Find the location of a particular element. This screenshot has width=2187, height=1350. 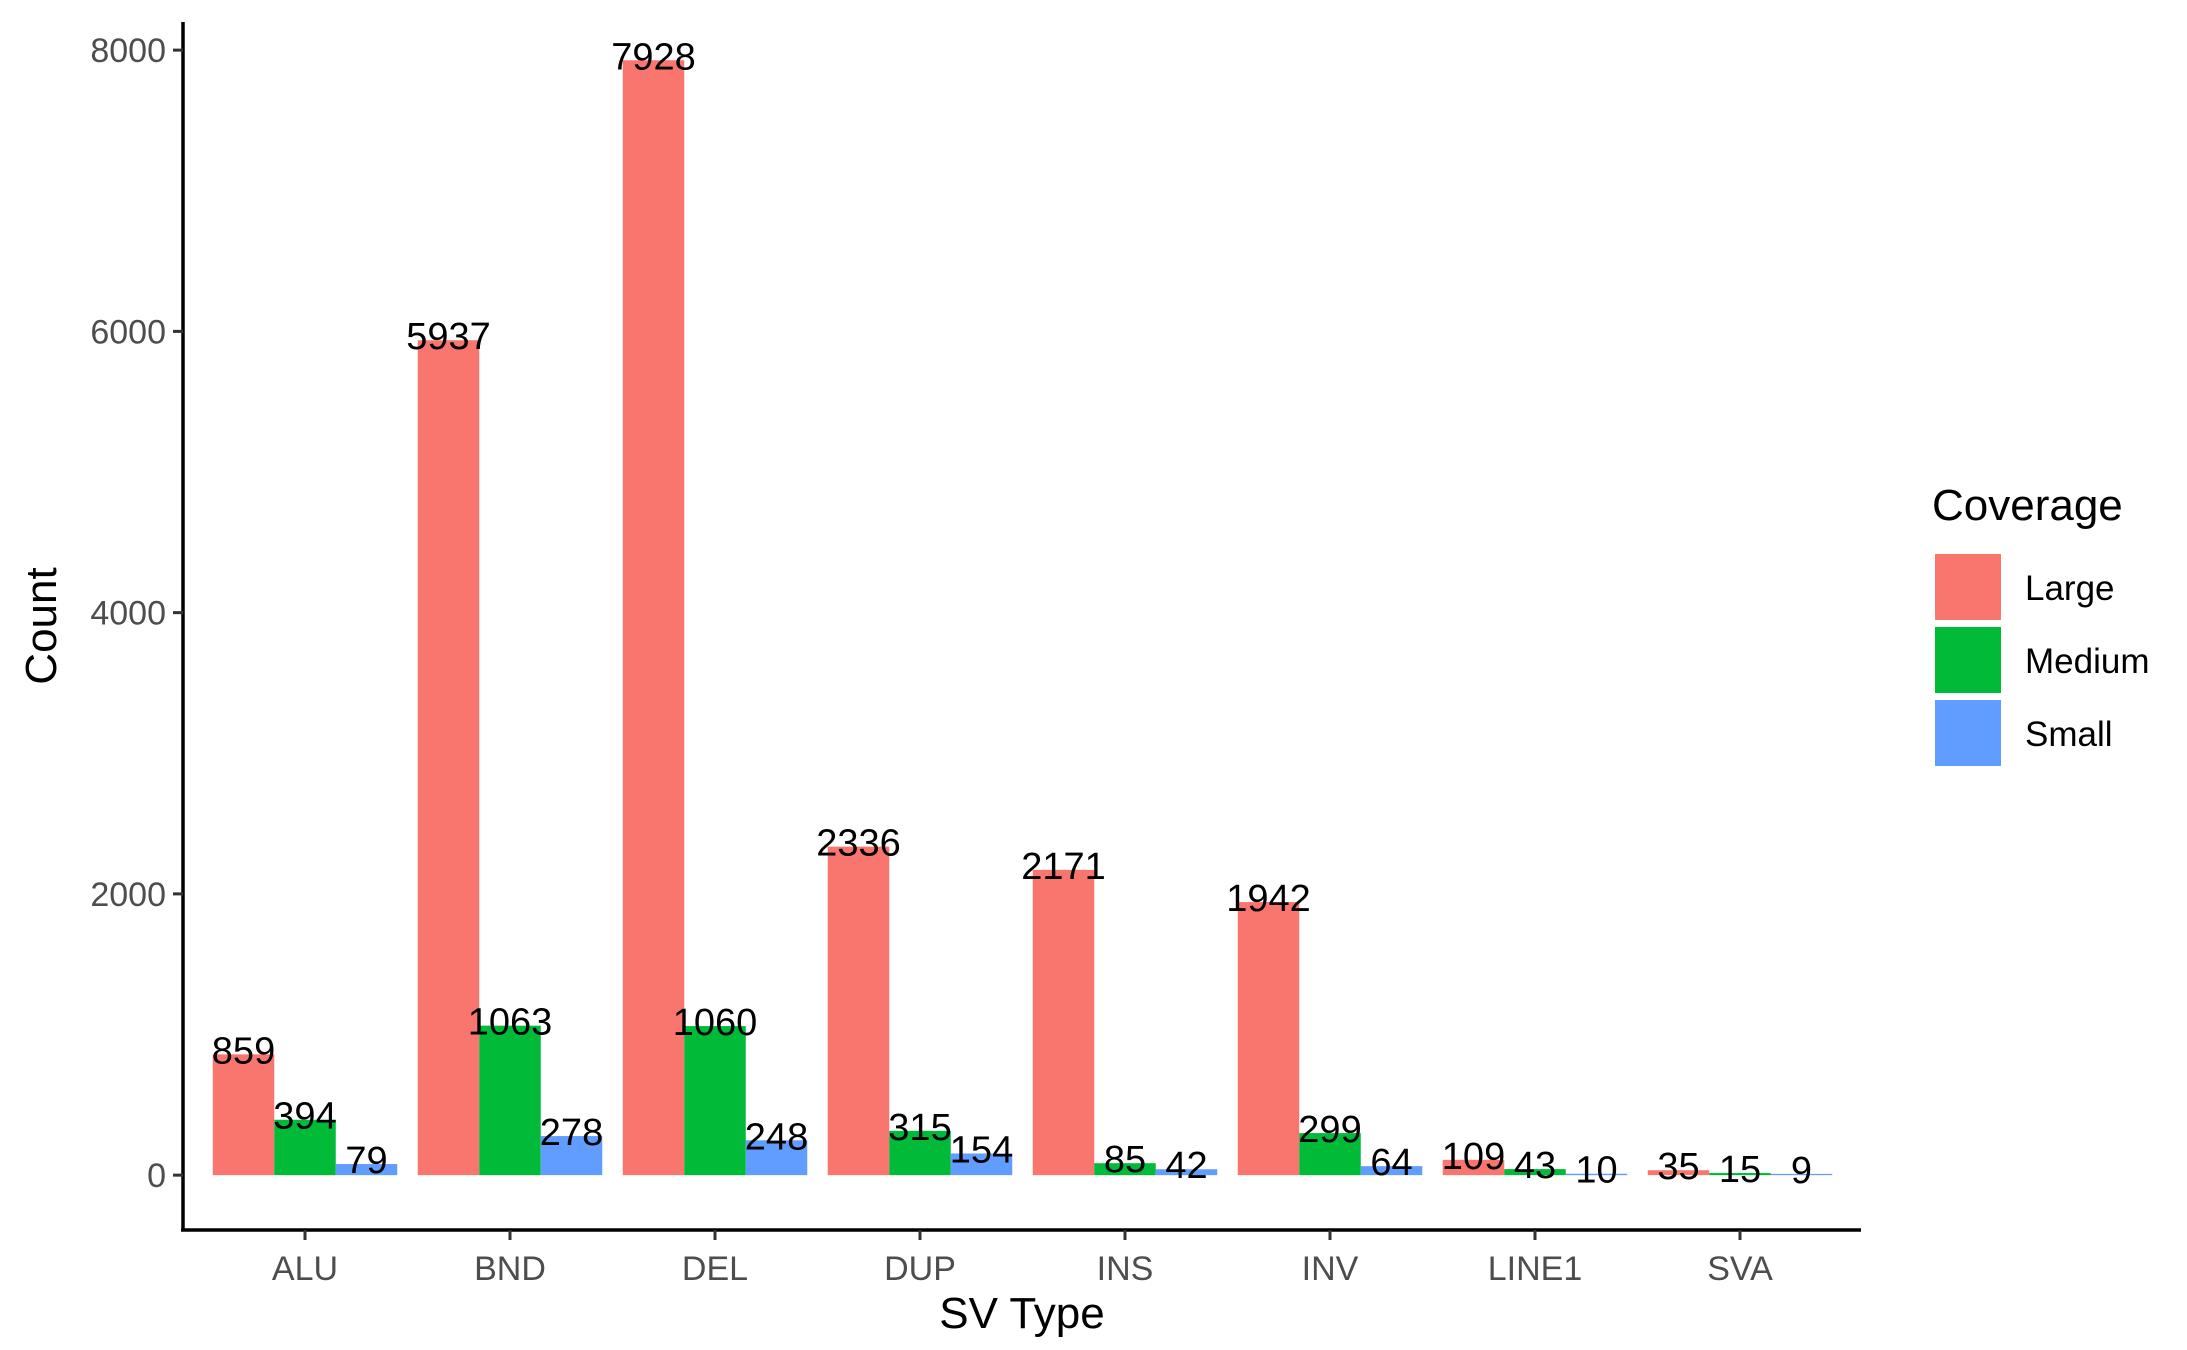

bar-sva-small is located at coordinates (1801, 1174).